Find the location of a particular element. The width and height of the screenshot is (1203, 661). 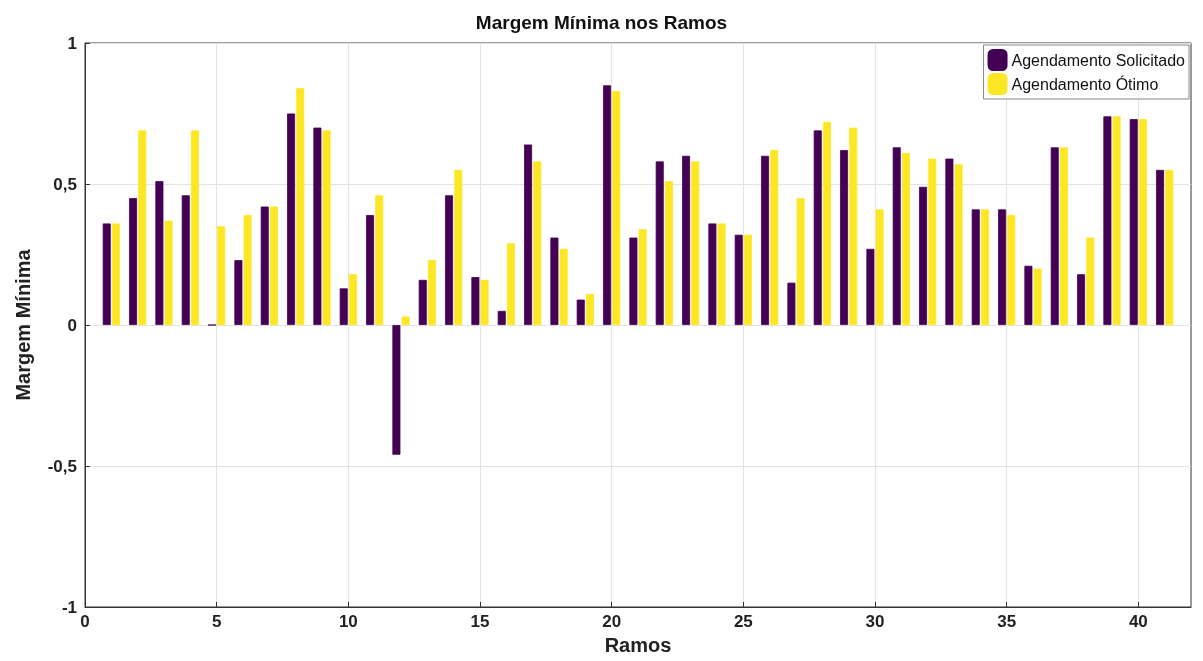

x-tick-label: 20 is located at coordinates (612, 621).